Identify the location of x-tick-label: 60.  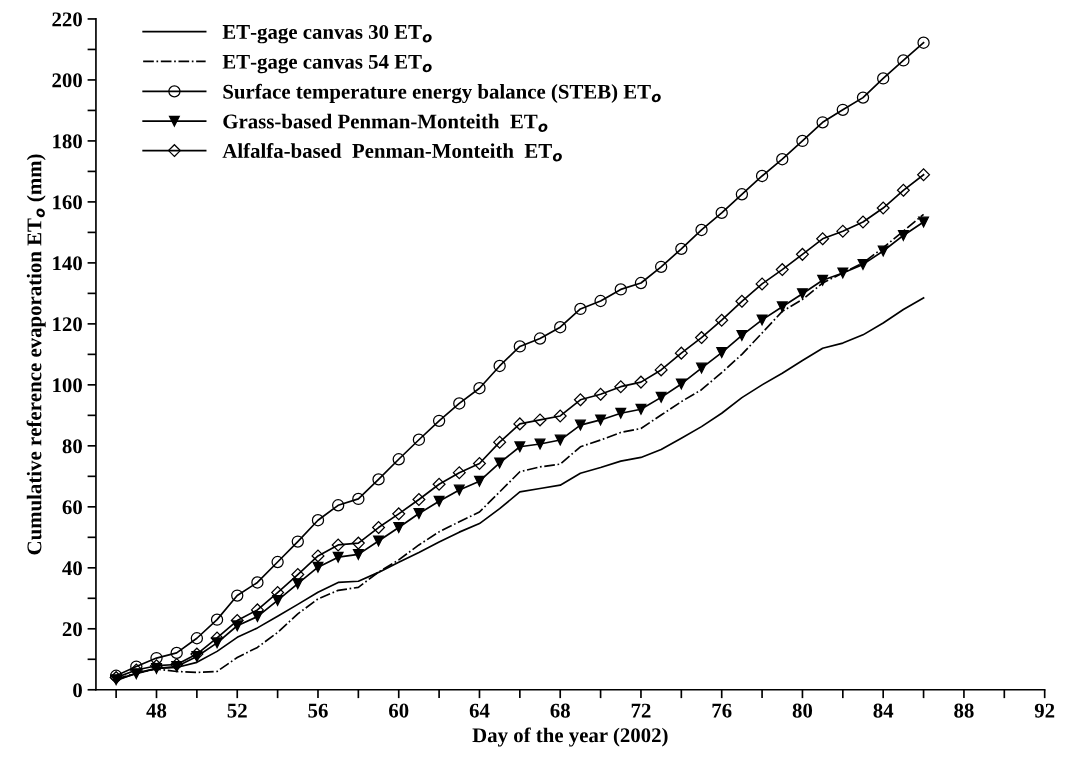
(399, 710).